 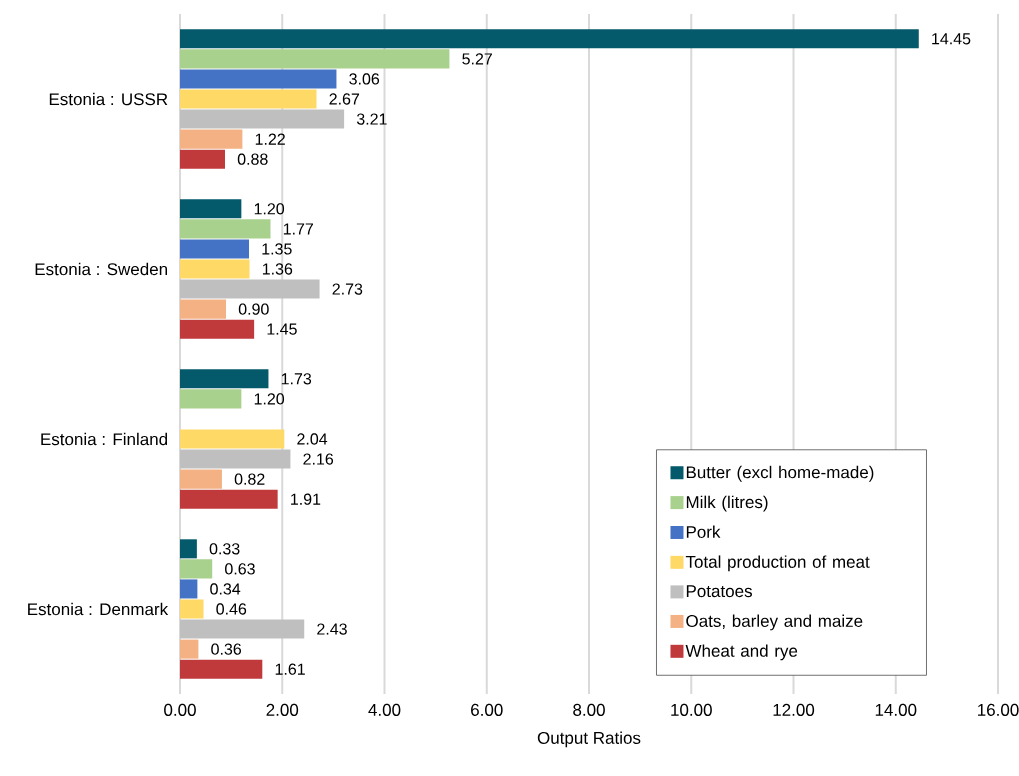 What do you see at coordinates (224, 549) in the screenshot?
I see `data-label: 0.33` at bounding box center [224, 549].